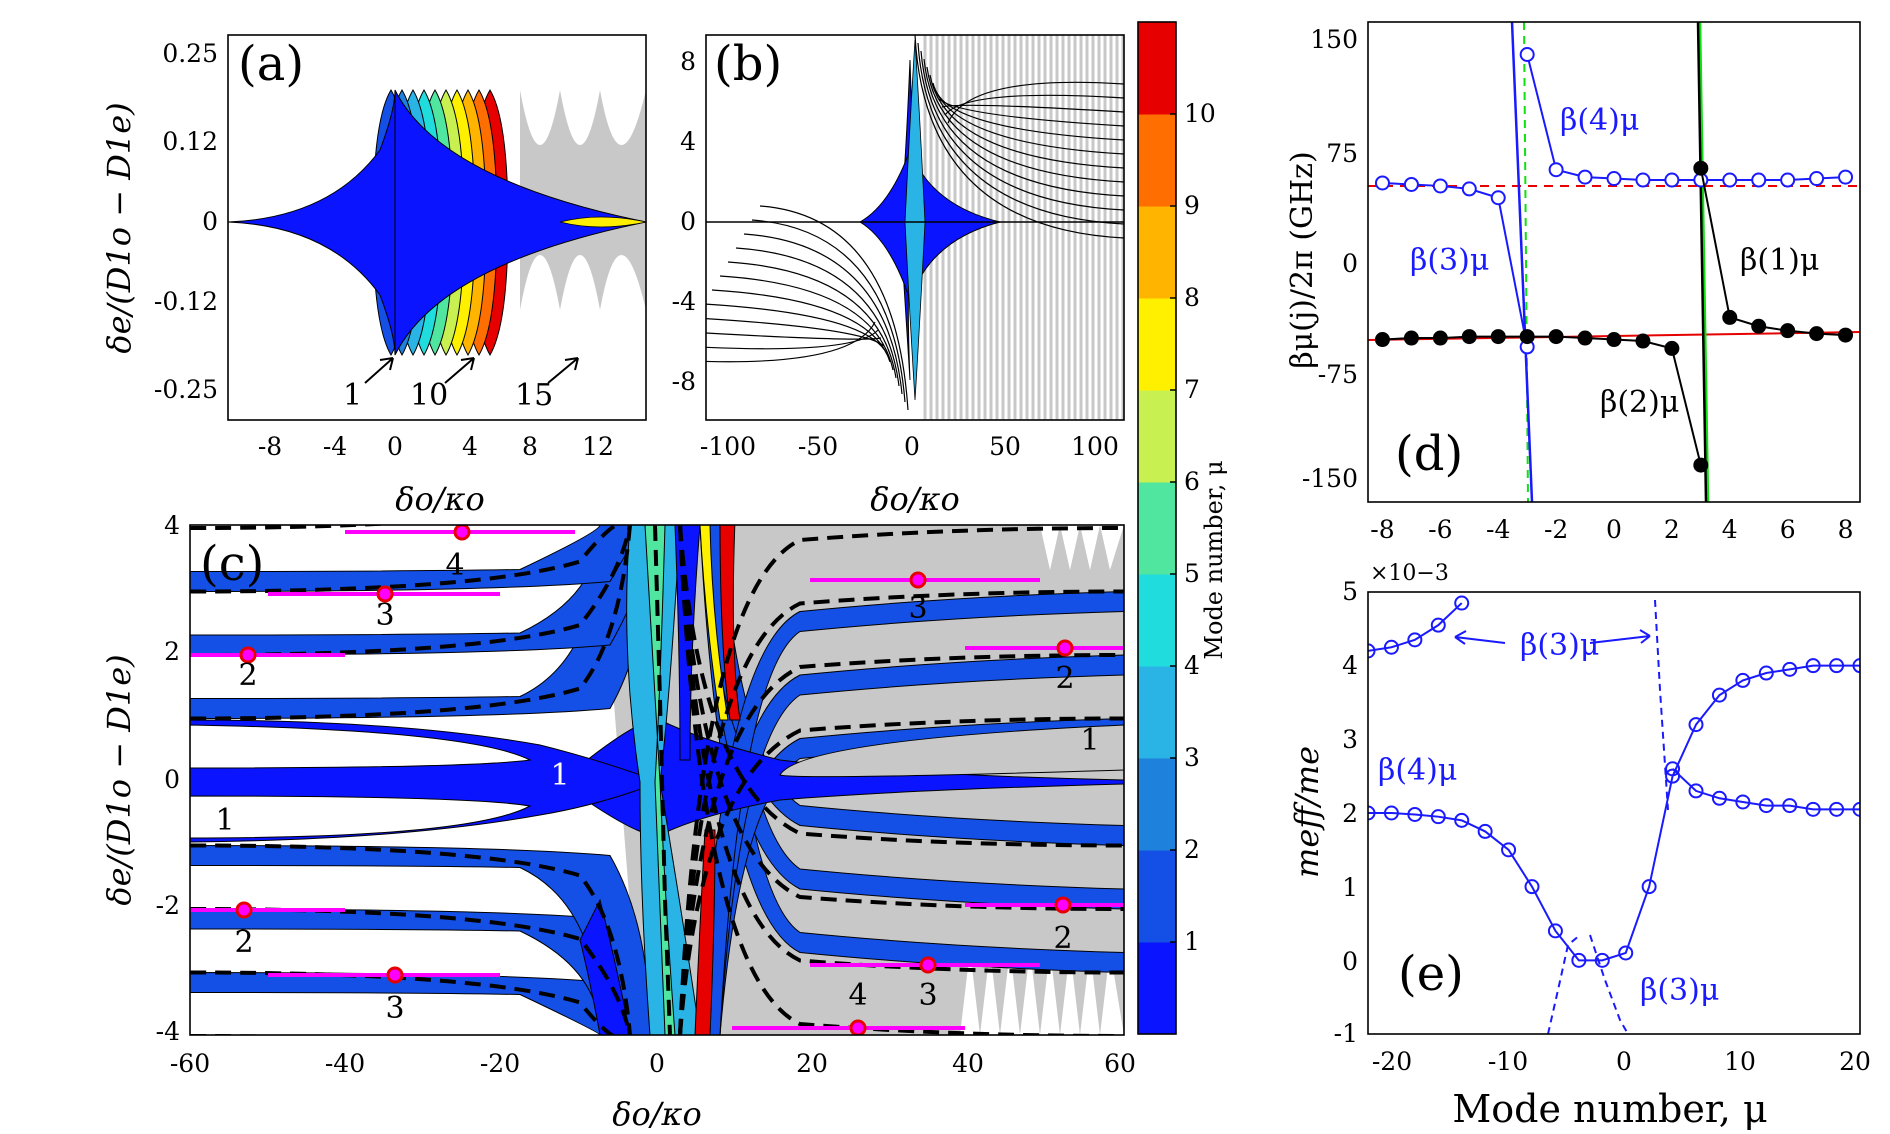  Describe the element at coordinates (271, 64) in the screenshot. I see `panel-a-label: (a)` at that location.